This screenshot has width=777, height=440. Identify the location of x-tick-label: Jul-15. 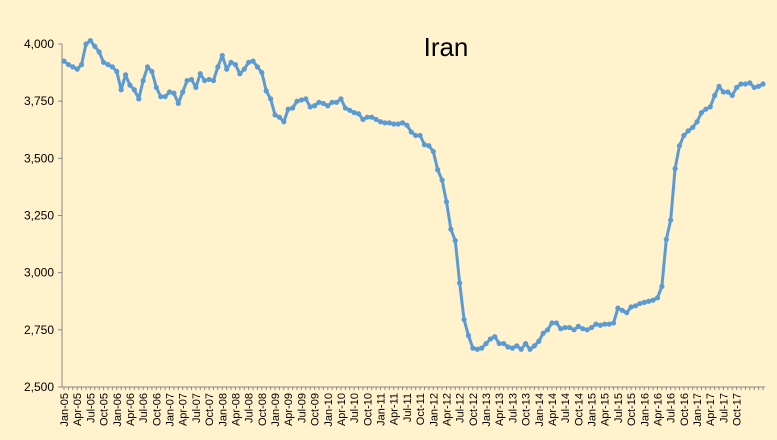
(619, 408).